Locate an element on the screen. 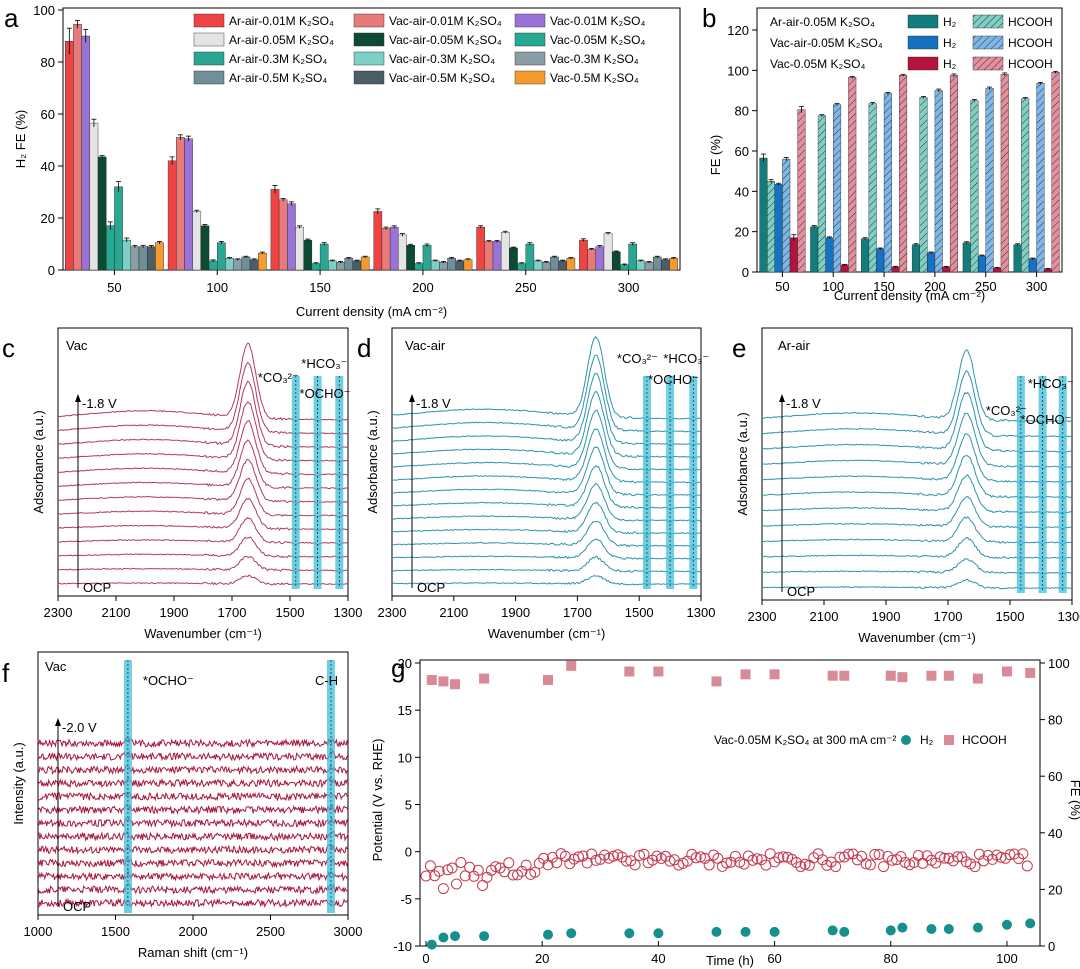  legend-label: Ar-air-0.01M K₂SO₄ is located at coordinates (281, 21).